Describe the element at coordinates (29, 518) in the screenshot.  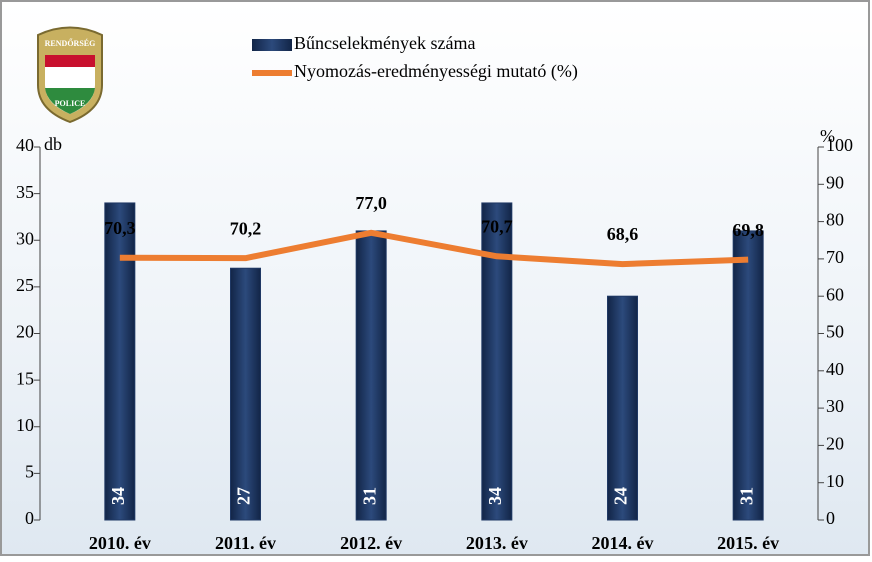
I see `y-tick-label: 0` at that location.